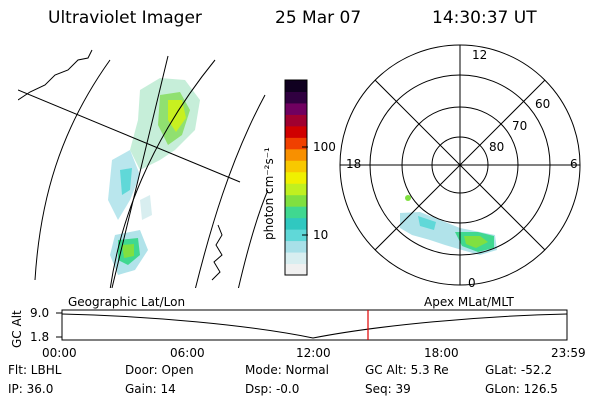  I want to click on mlt-label-0: 0, so click(472, 283).